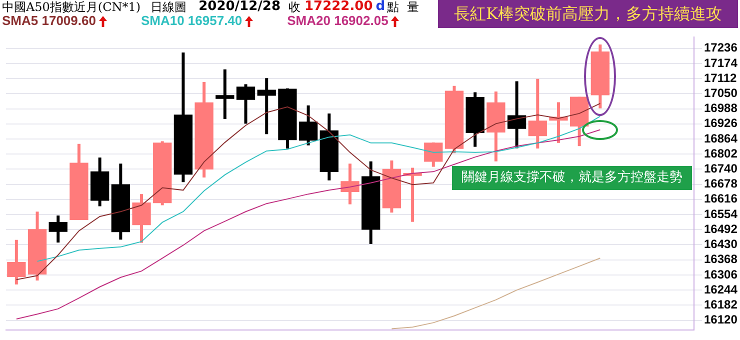  What do you see at coordinates (721, 229) in the screenshot?
I see `y-tick-label: 16492` at bounding box center [721, 229].